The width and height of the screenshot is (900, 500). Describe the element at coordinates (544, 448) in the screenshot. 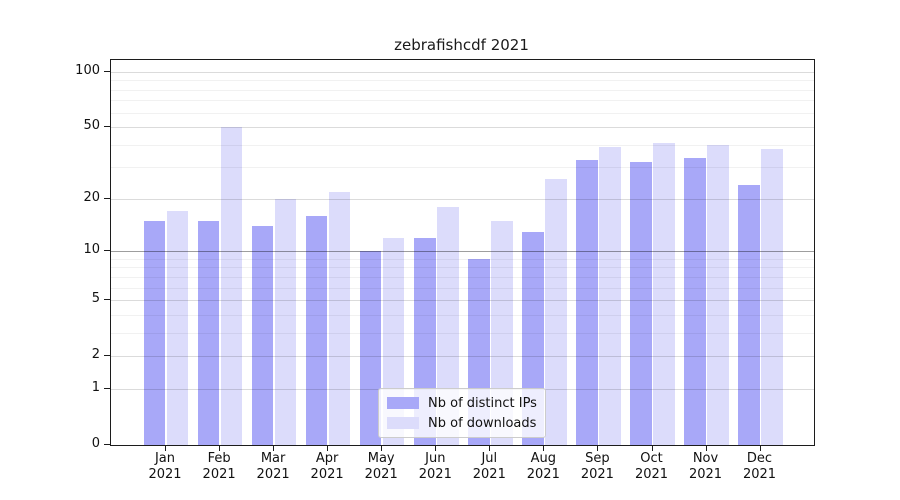

I see `x-tick-aug` at that location.